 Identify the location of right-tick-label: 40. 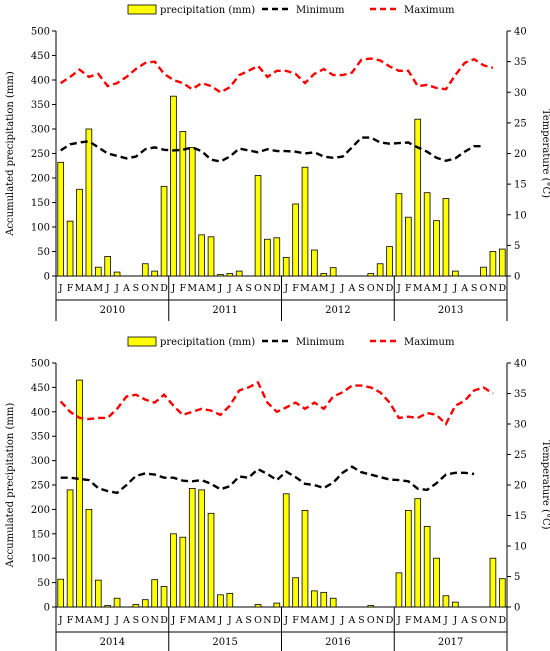
(520, 32).